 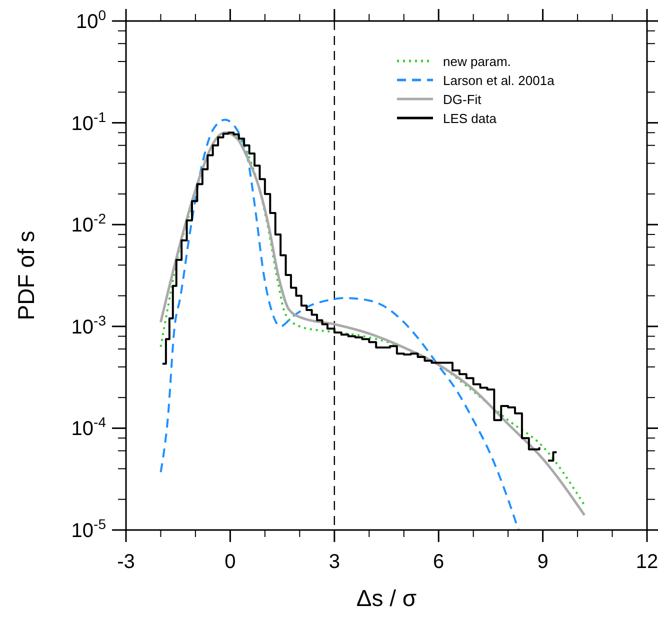 I want to click on y-tick-label: 10$^{-4}$, so click(x=88, y=427).